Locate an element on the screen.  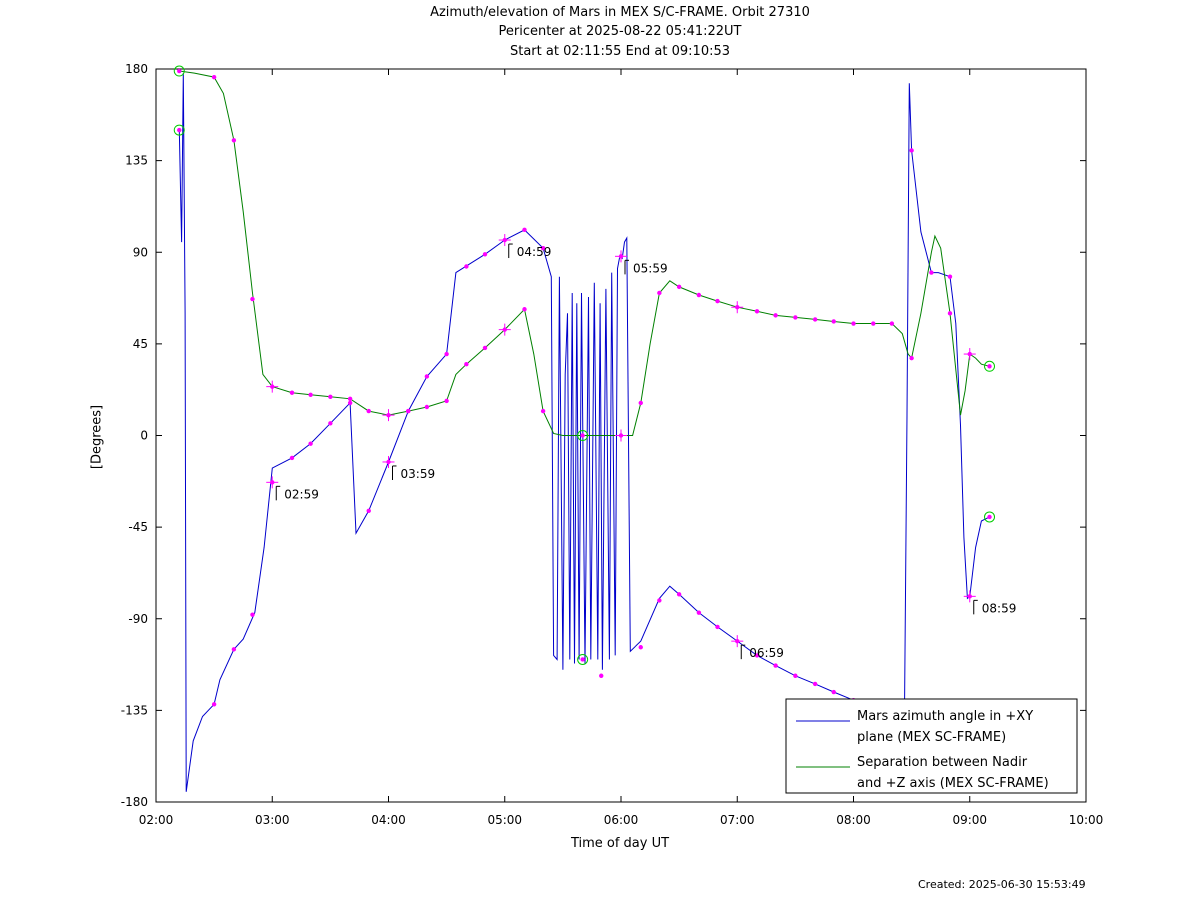
y-tick-label: -45 is located at coordinates (138, 527).